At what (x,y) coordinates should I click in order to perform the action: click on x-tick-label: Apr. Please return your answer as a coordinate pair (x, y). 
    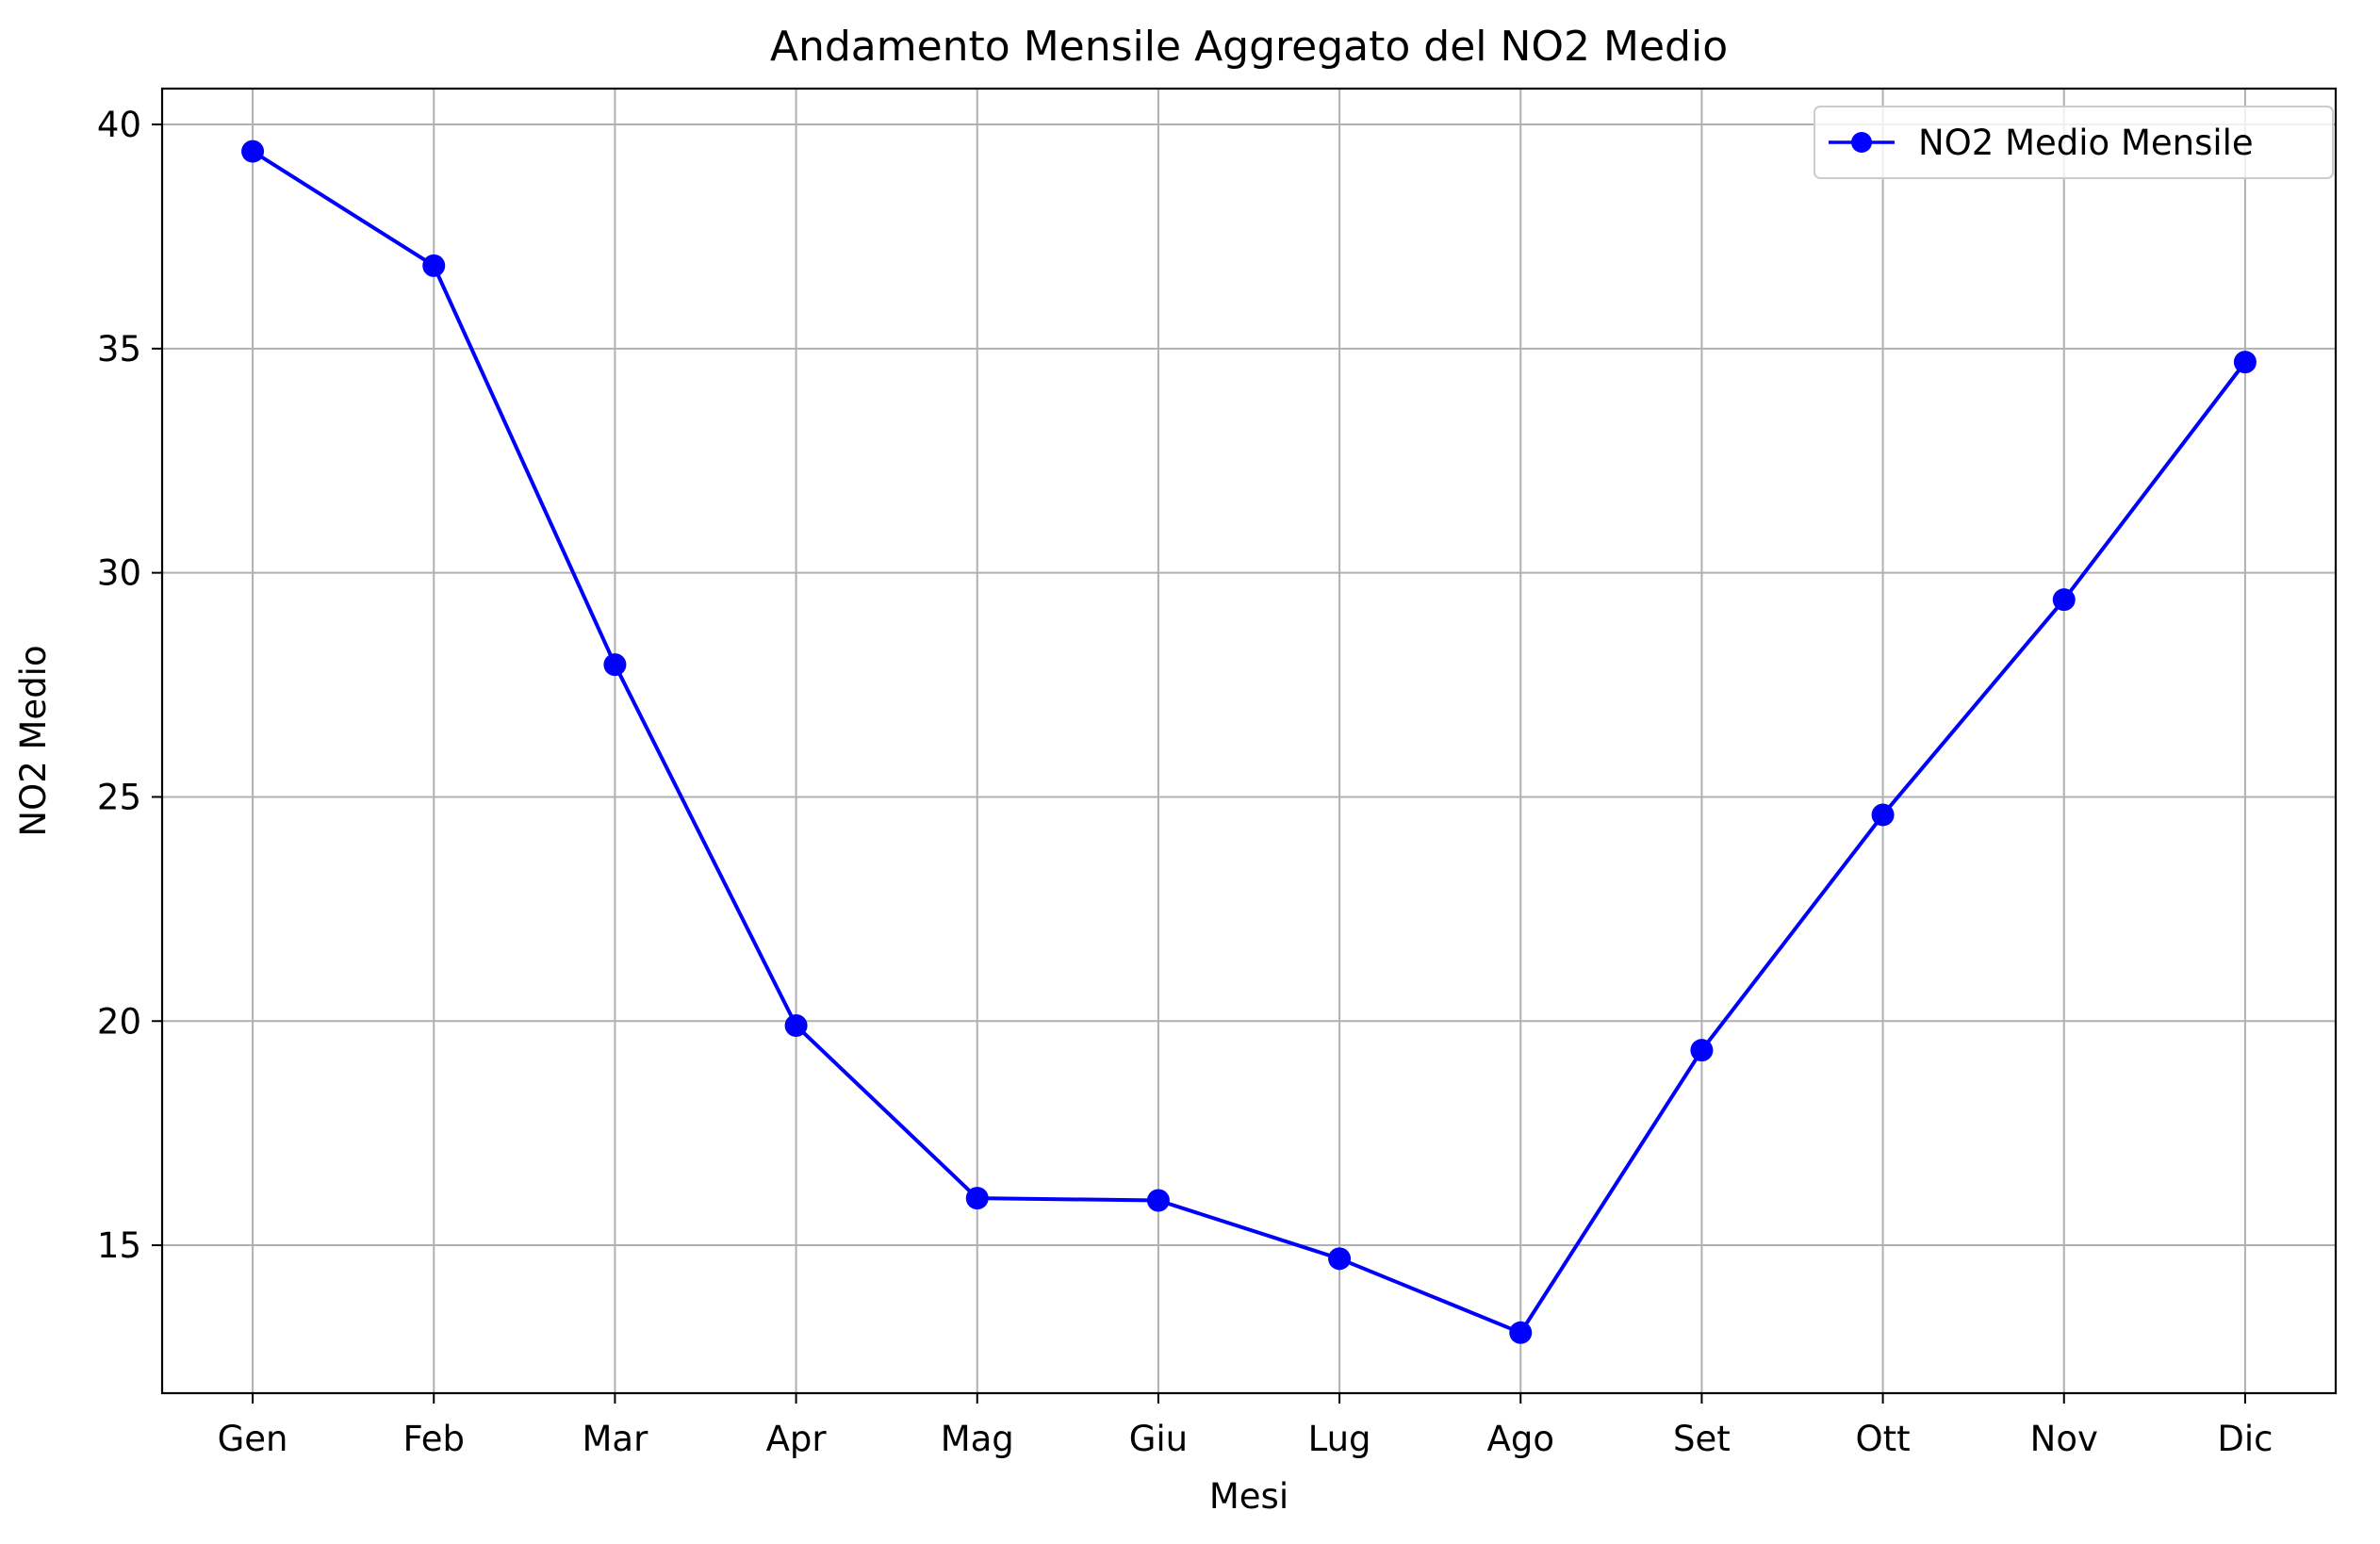
    Looking at the image, I should click on (797, 1439).